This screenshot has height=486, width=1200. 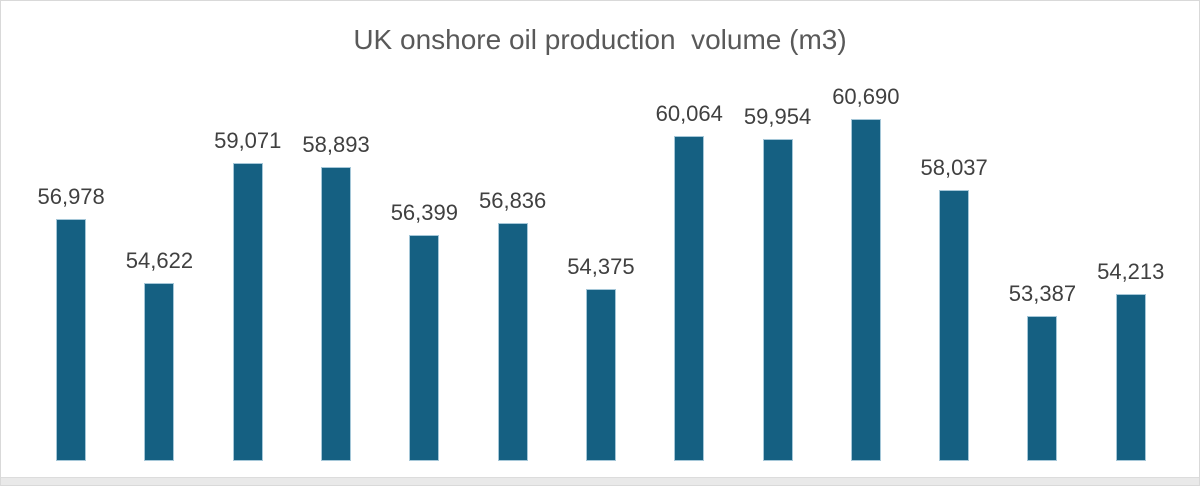 What do you see at coordinates (512, 200) in the screenshot?
I see `bar-value-label: 56,836` at bounding box center [512, 200].